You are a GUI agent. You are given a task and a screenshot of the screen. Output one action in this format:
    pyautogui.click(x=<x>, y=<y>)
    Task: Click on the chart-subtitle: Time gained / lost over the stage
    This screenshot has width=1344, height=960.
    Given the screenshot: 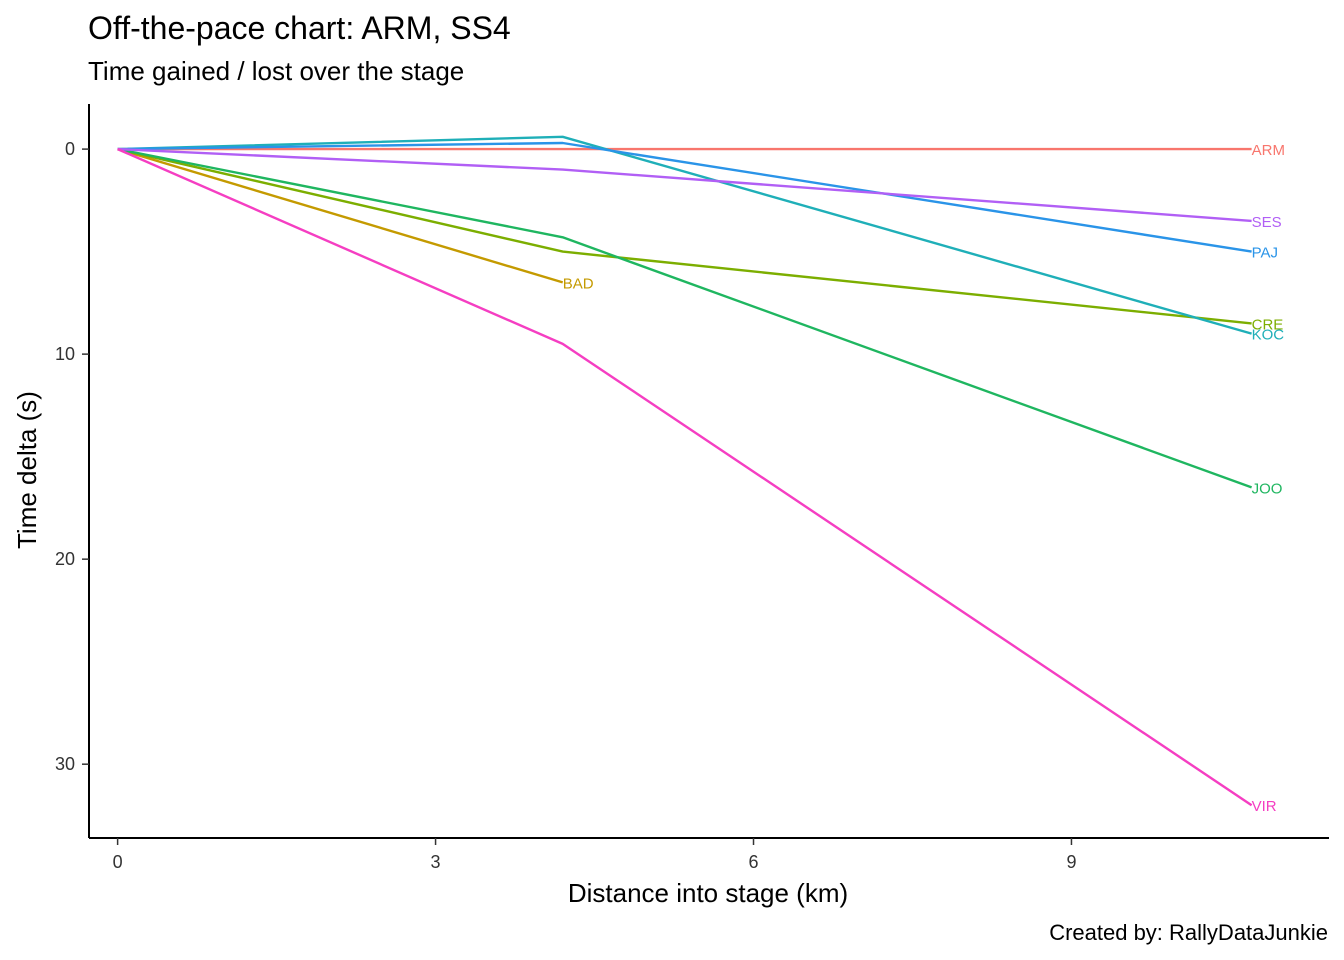 What is the action you would take?
    pyautogui.click(x=276, y=71)
    